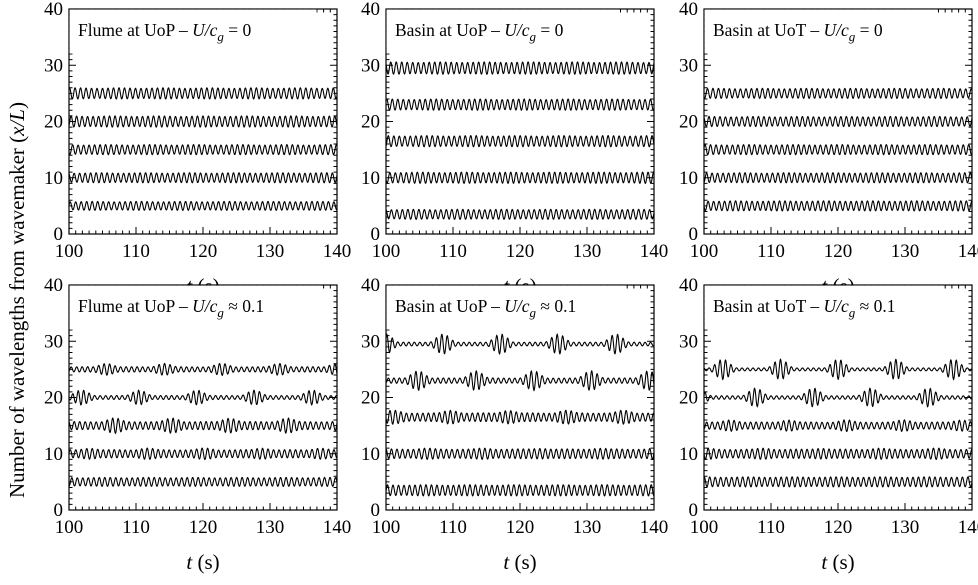 The width and height of the screenshot is (978, 585). What do you see at coordinates (126, 306) in the screenshot?
I see `panel-title-prefix: Flume at UoP` at bounding box center [126, 306].